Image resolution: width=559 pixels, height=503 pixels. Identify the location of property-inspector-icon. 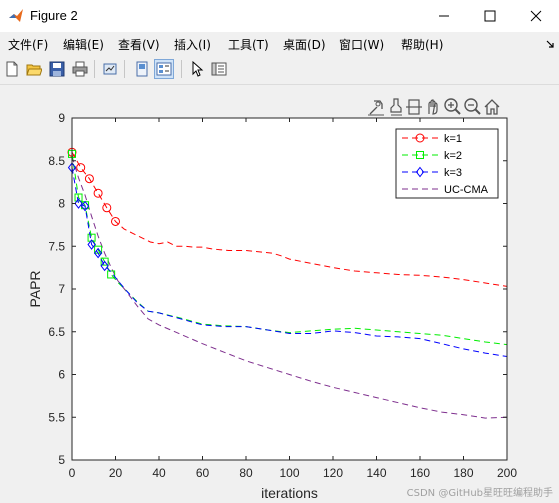
(219, 69).